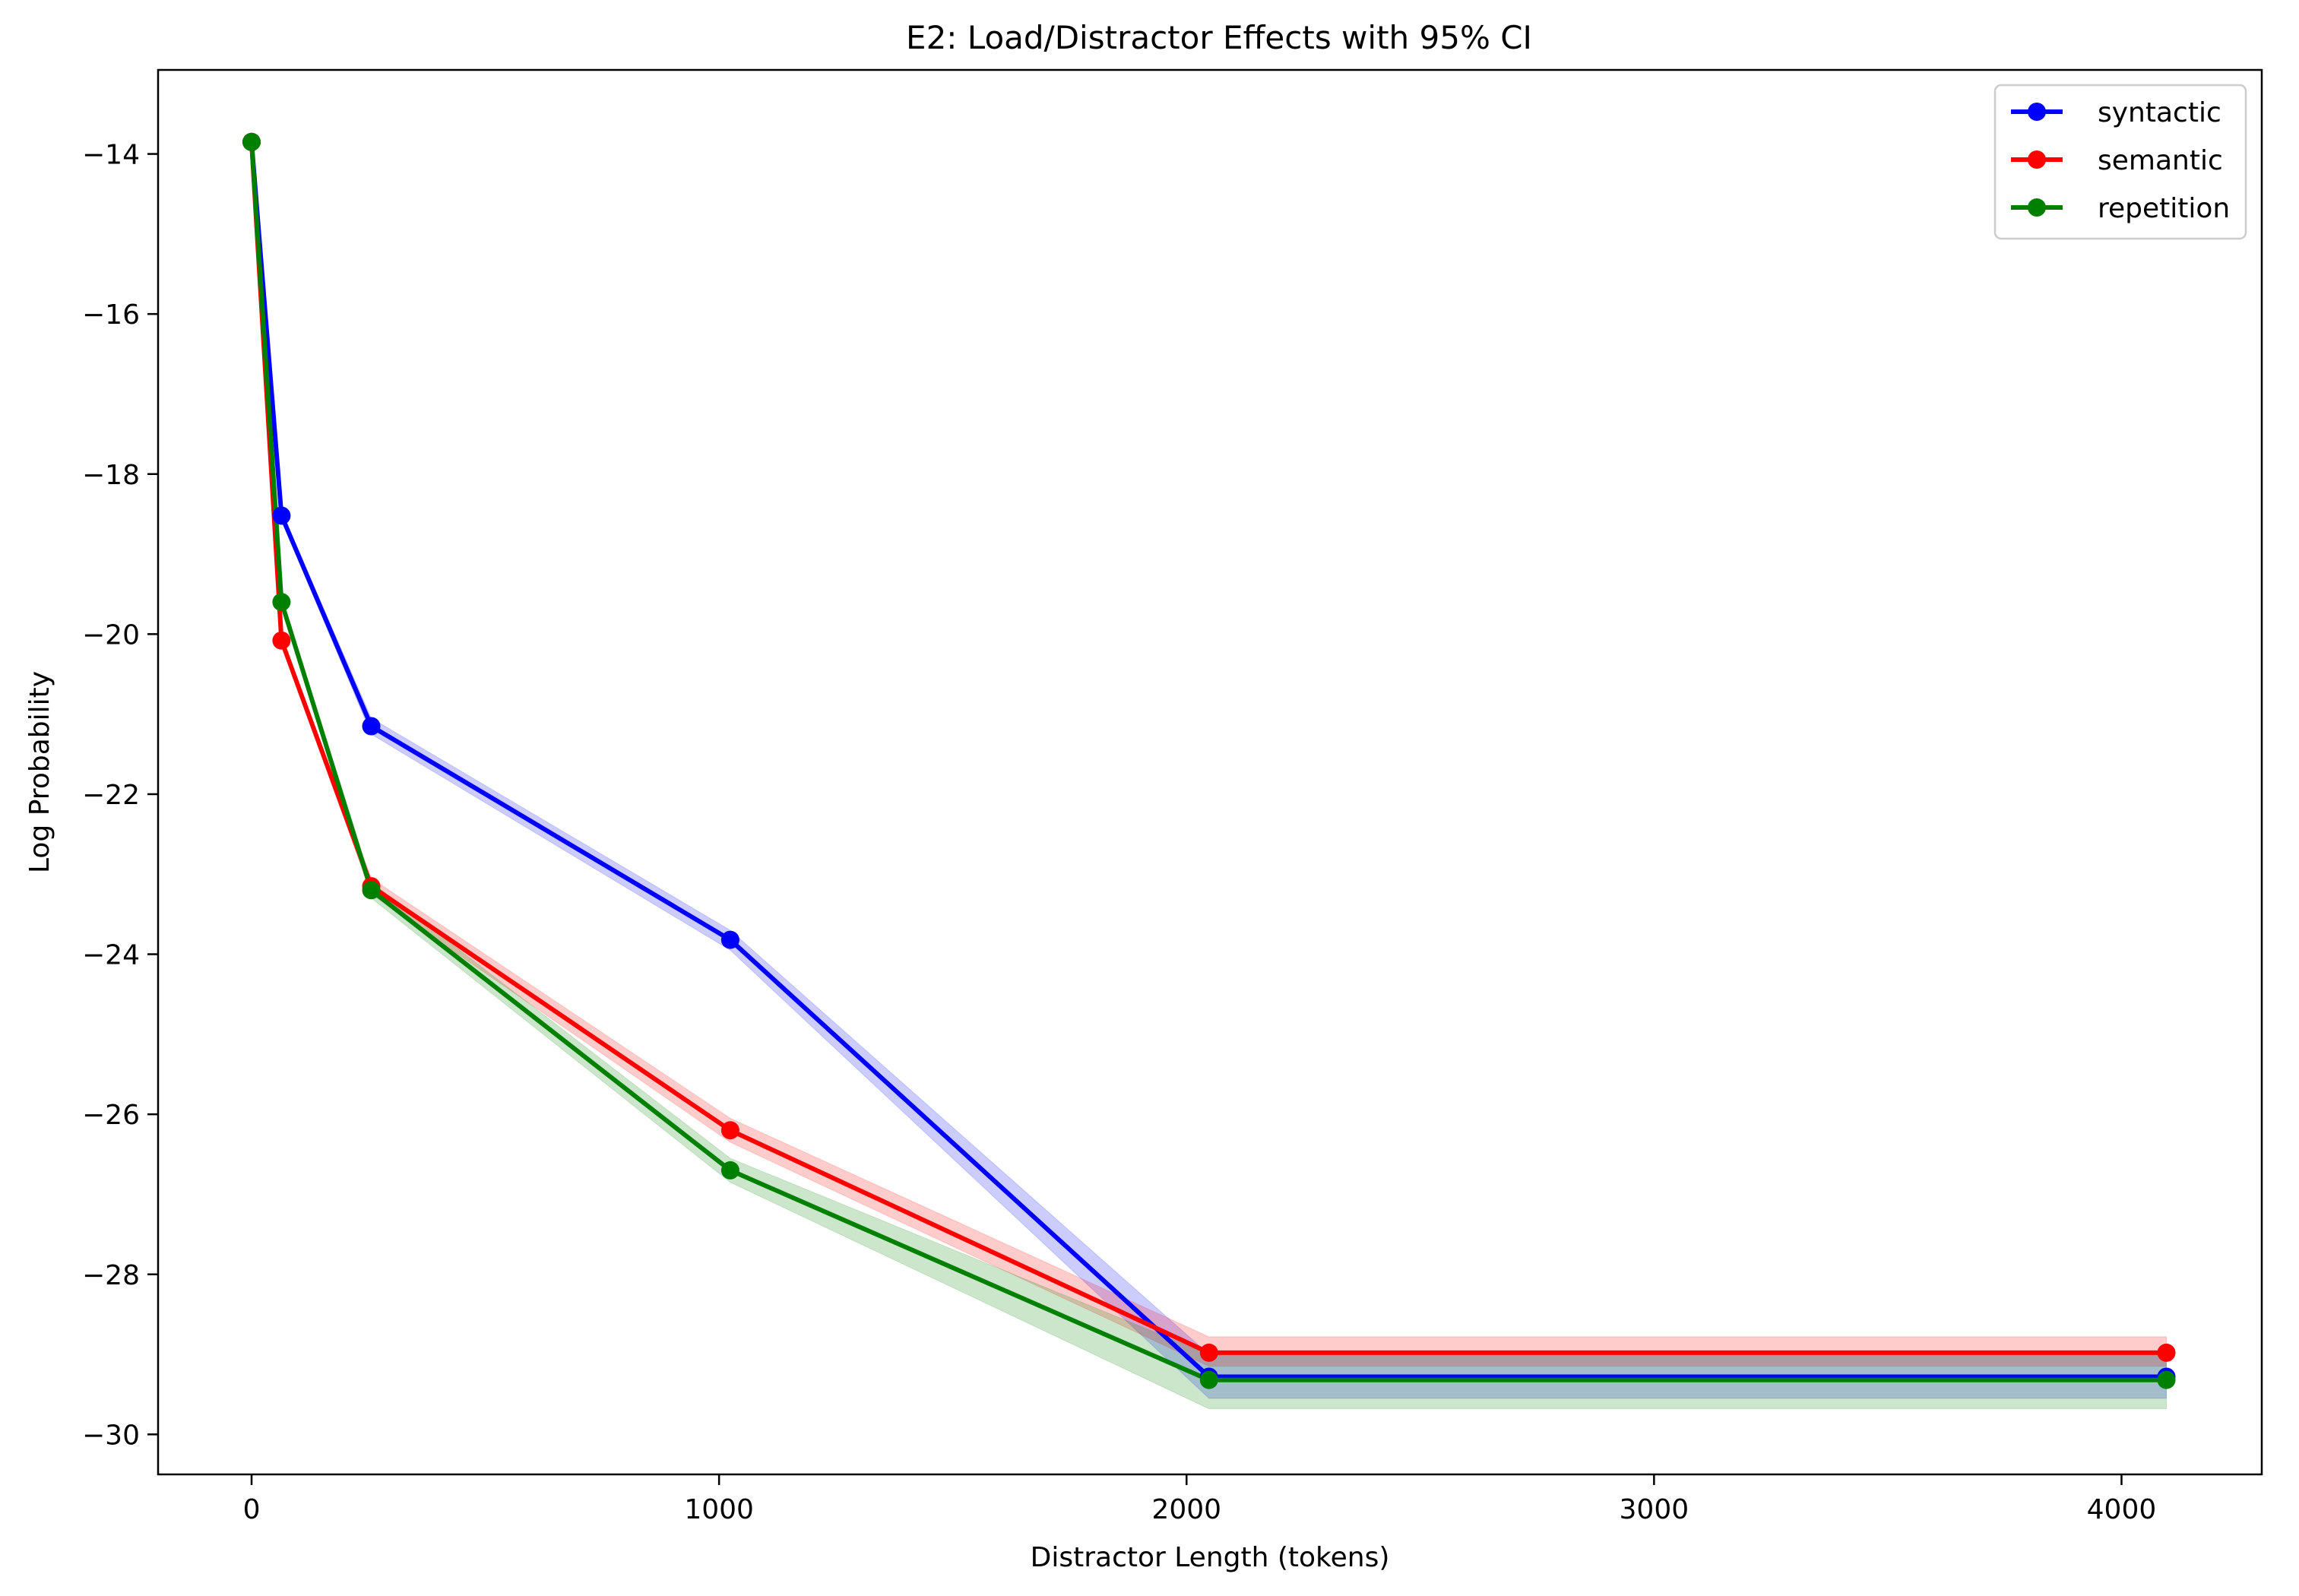 This screenshot has height=1596, width=2299. I want to click on legend-label-repetition: repetition, so click(2164, 209).